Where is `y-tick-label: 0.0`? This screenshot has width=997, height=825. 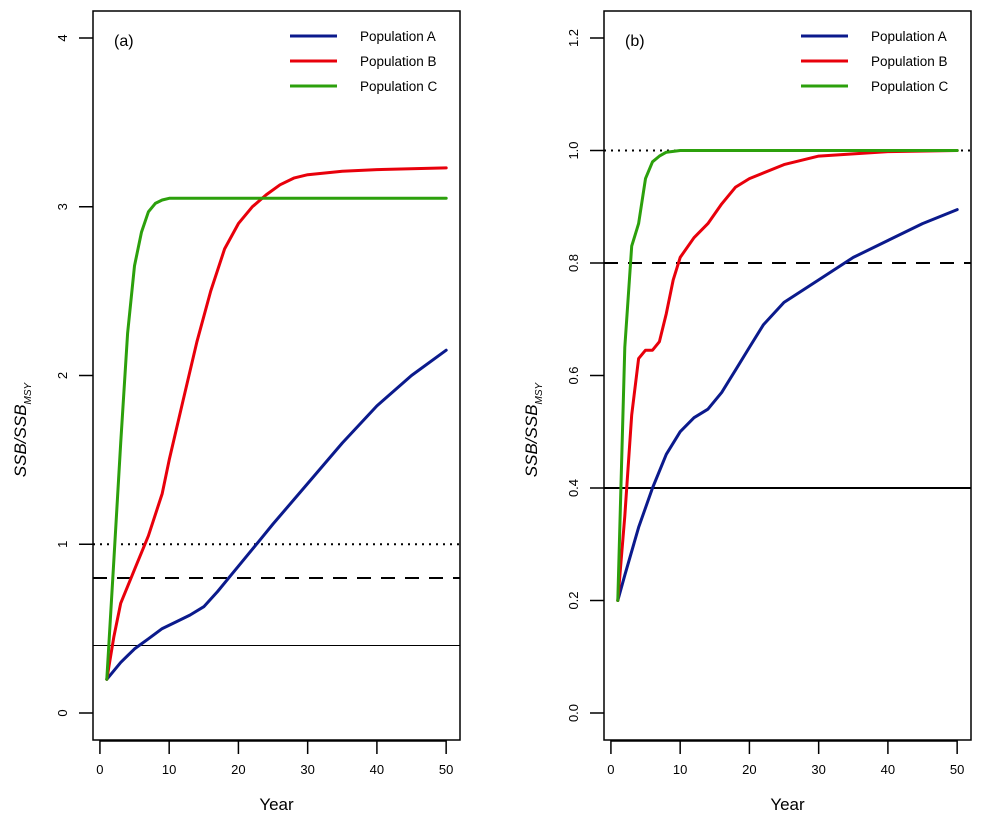
y-tick-label: 0.0 is located at coordinates (573, 713).